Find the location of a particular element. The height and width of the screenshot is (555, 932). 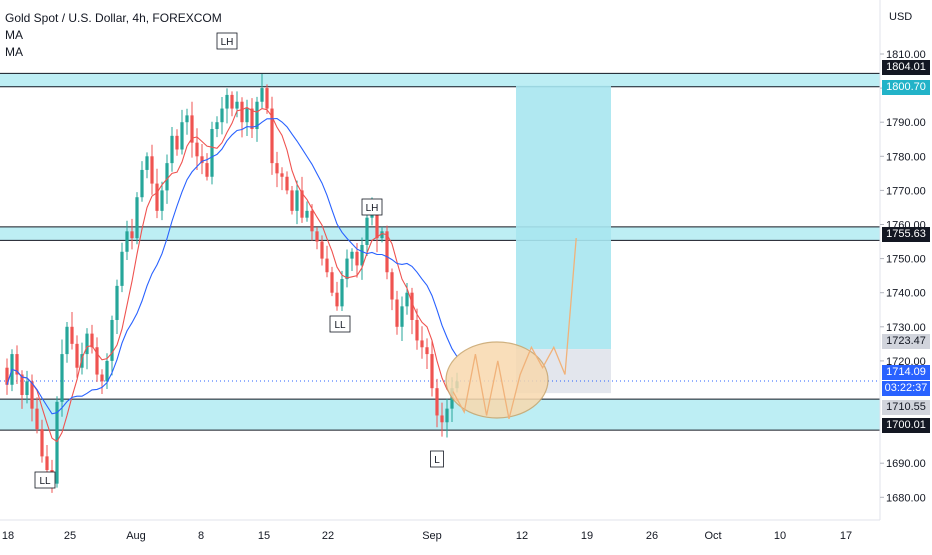

swing-label-text: LL is located at coordinates (340, 325).